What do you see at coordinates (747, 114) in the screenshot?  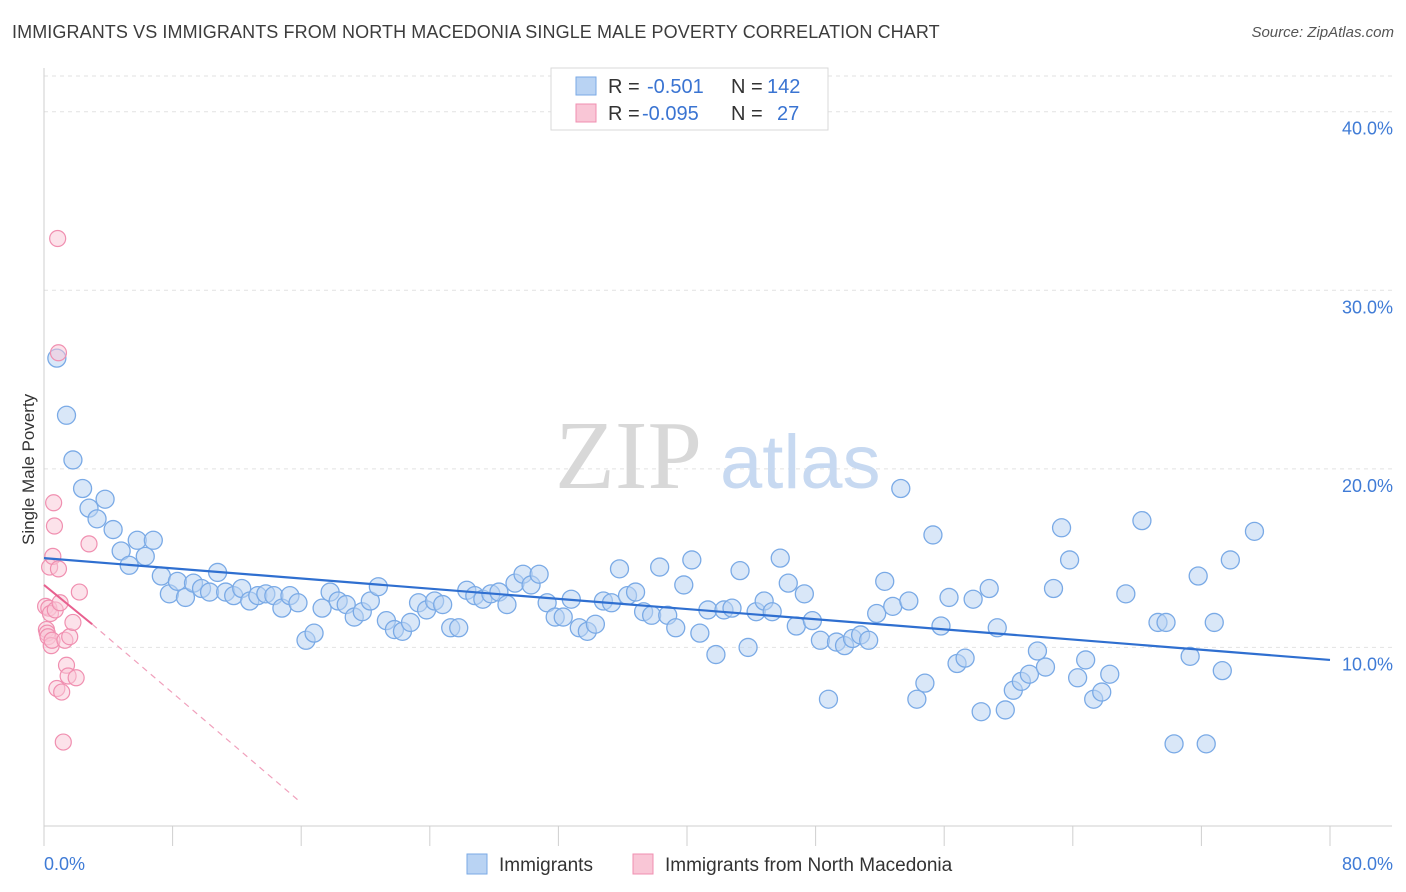 I see `legend-n-label-2: N =` at bounding box center [747, 114].